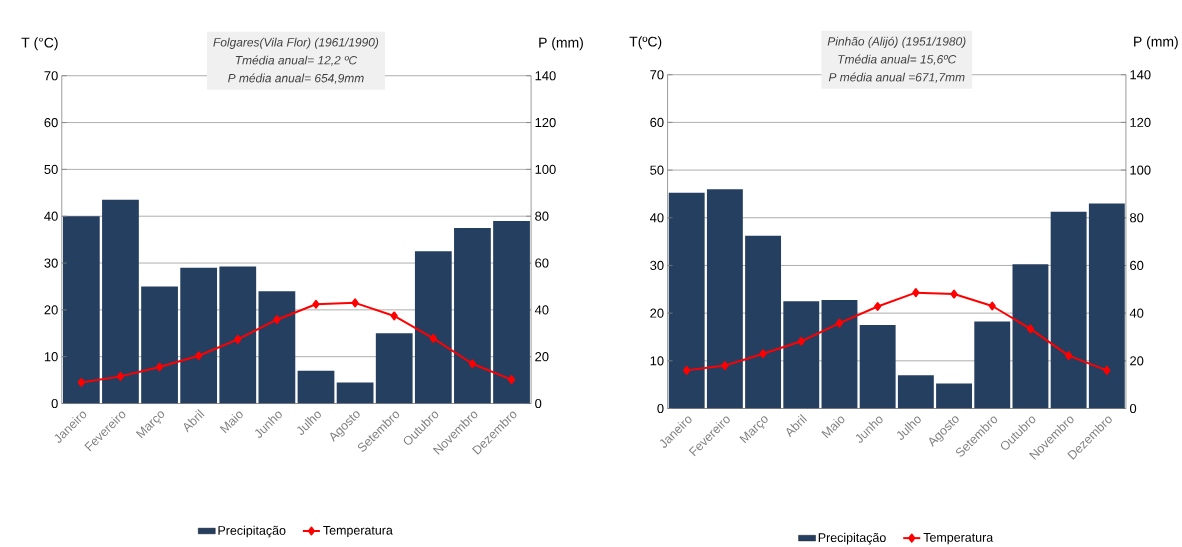 The image size is (1182, 547). I want to click on annotation: P média anual =671,7mm, so click(896, 77).